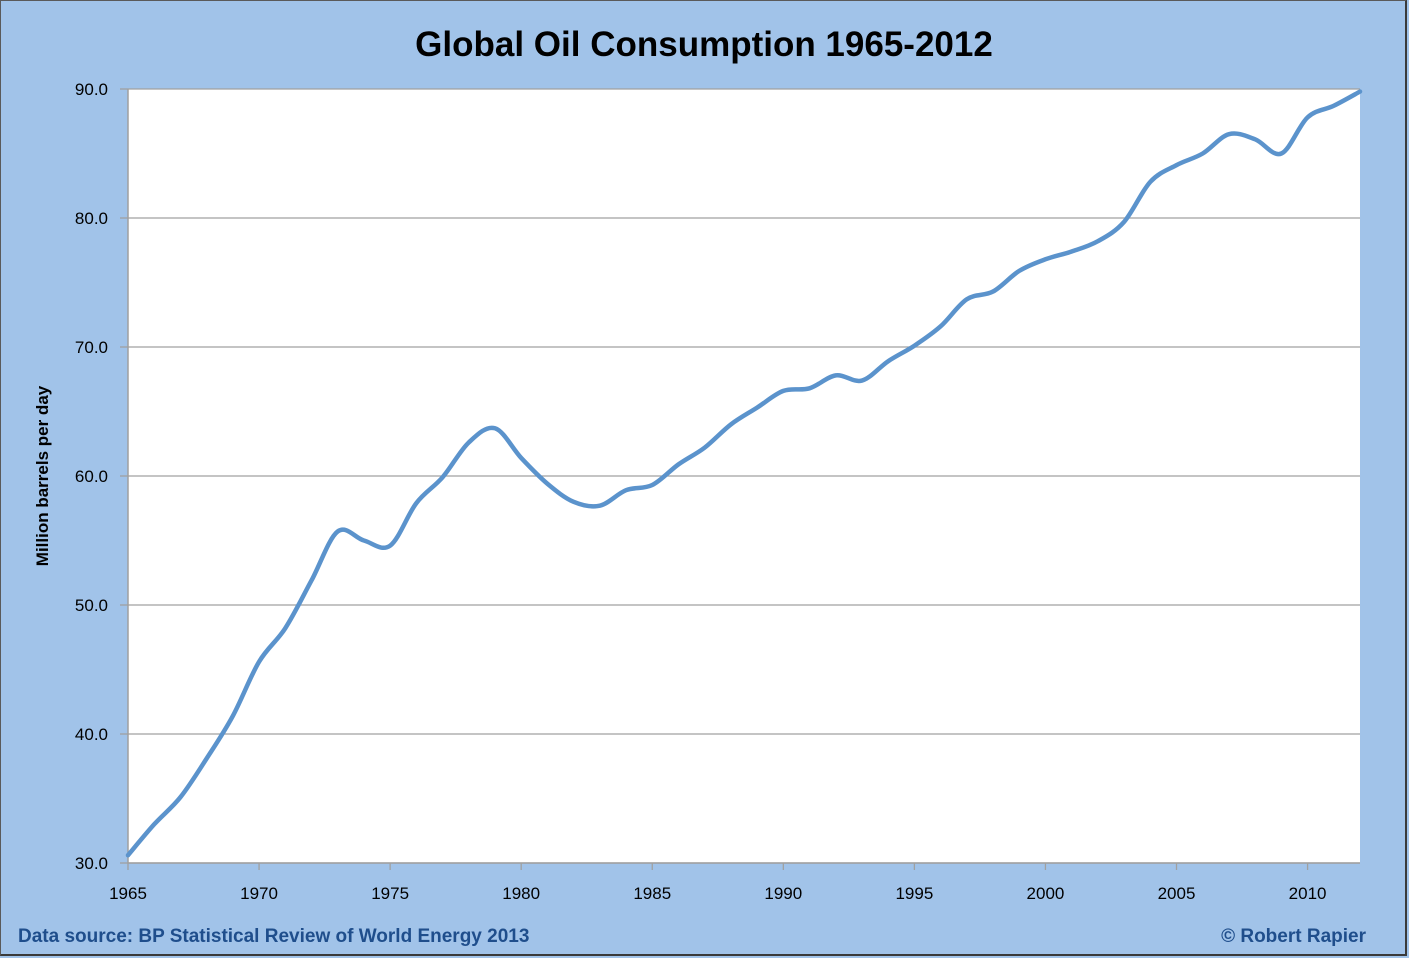 The image size is (1409, 958). Describe the element at coordinates (547, 484) in the screenshot. I see `data-point-1981` at that location.